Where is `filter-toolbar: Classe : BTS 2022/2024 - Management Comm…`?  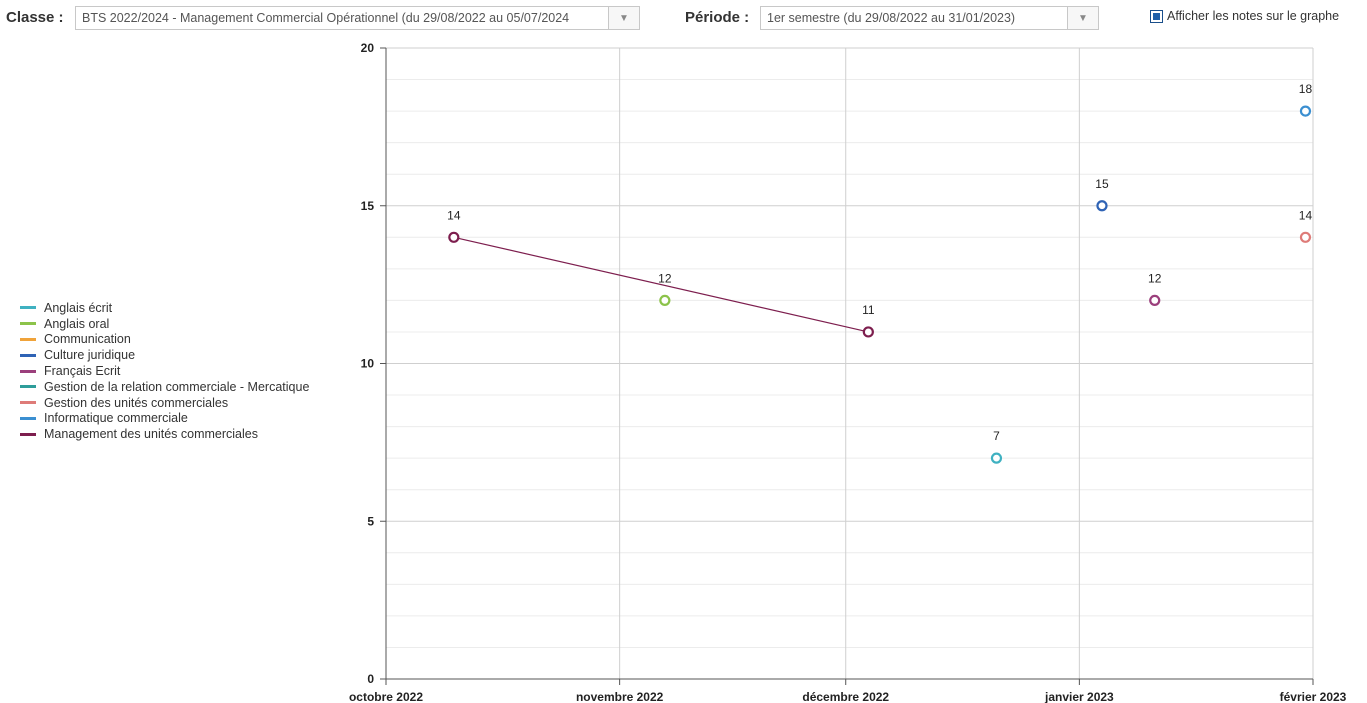
filter-toolbar: Classe : BTS 2022/2024 - Management Comm… is located at coordinates (683, 20).